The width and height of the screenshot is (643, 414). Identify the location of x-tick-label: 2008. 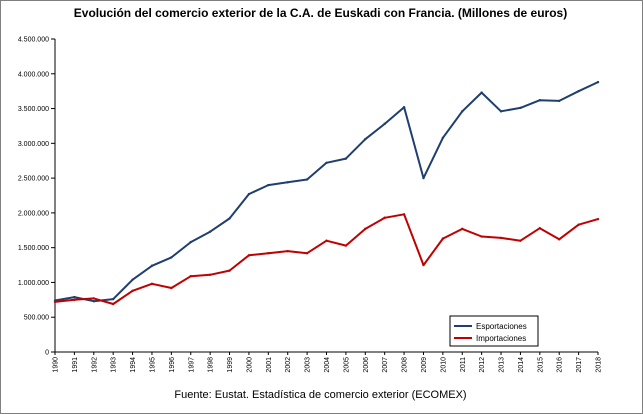
(405, 365).